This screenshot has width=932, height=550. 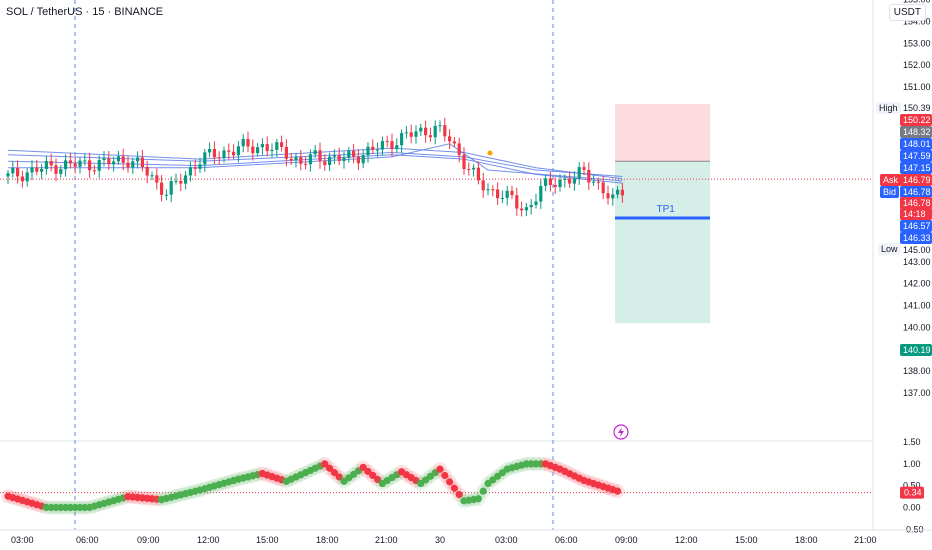 What do you see at coordinates (917, 21) in the screenshot?
I see `price-axis-tick: 154.00` at bounding box center [917, 21].